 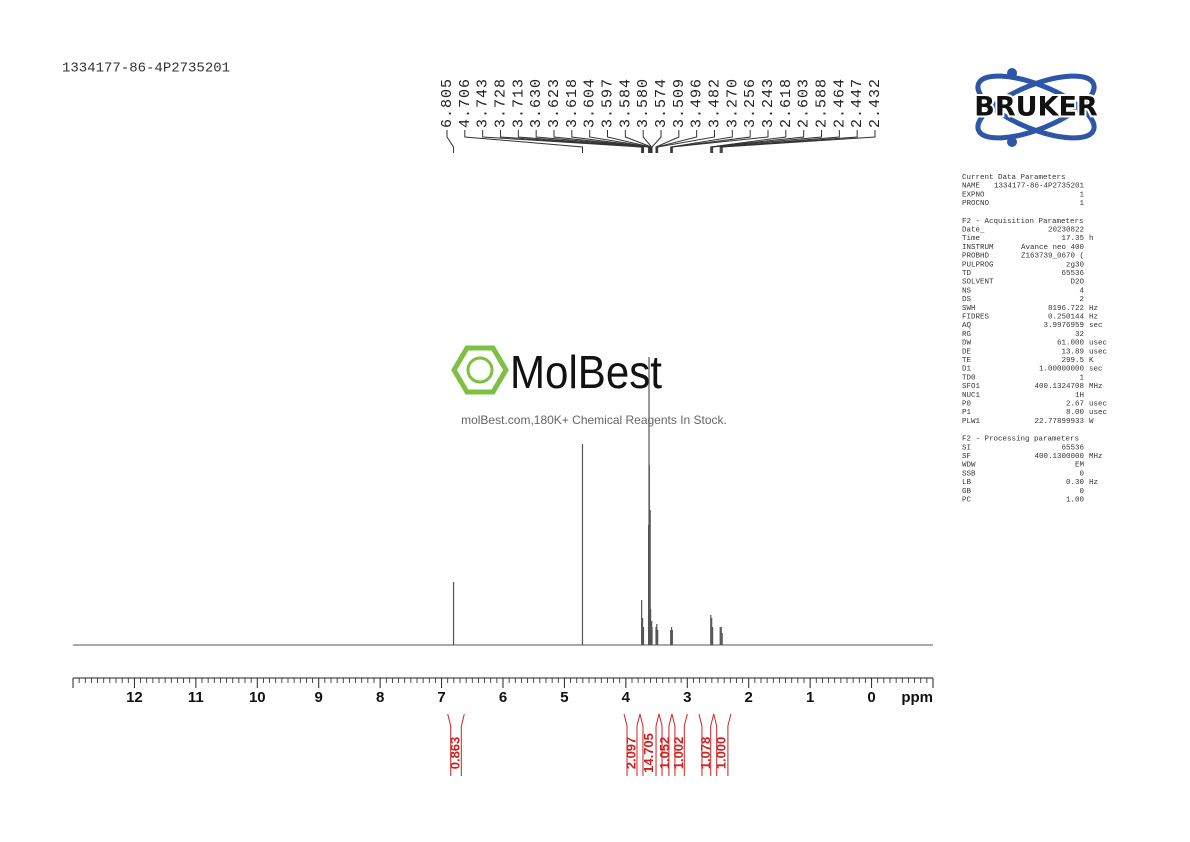 What do you see at coordinates (967, 413) in the screenshot?
I see `parameter-name: P1` at bounding box center [967, 413].